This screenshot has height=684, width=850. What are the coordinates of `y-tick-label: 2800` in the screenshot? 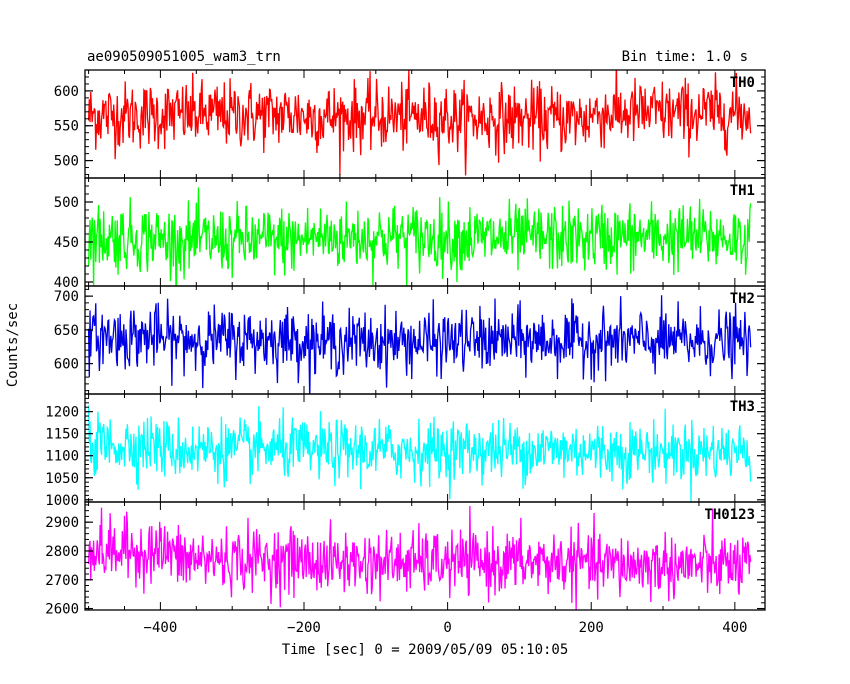 It's located at (62, 552).